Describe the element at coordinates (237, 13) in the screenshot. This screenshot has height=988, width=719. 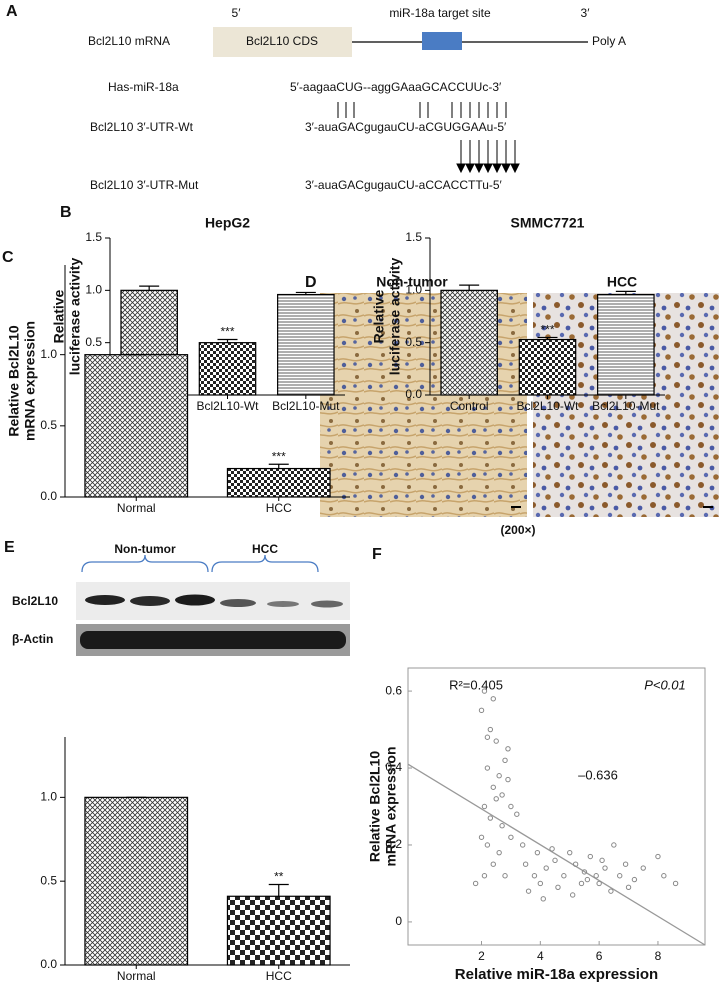
I see `label: 5′` at that location.